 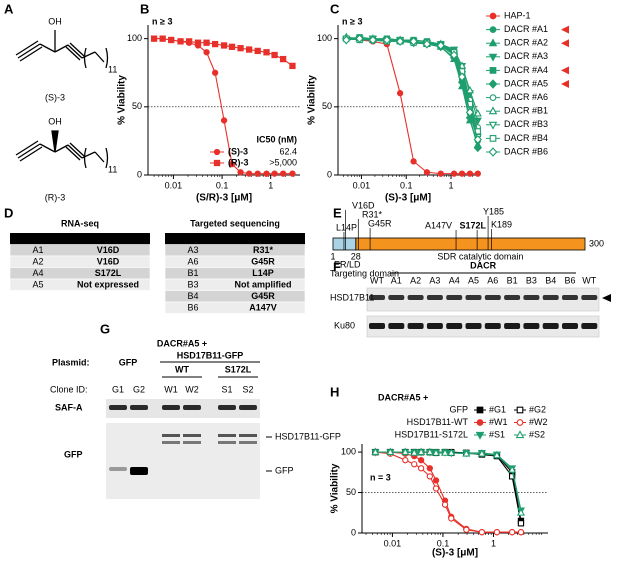 I want to click on table-cell: A147V, so click(x=263, y=308).